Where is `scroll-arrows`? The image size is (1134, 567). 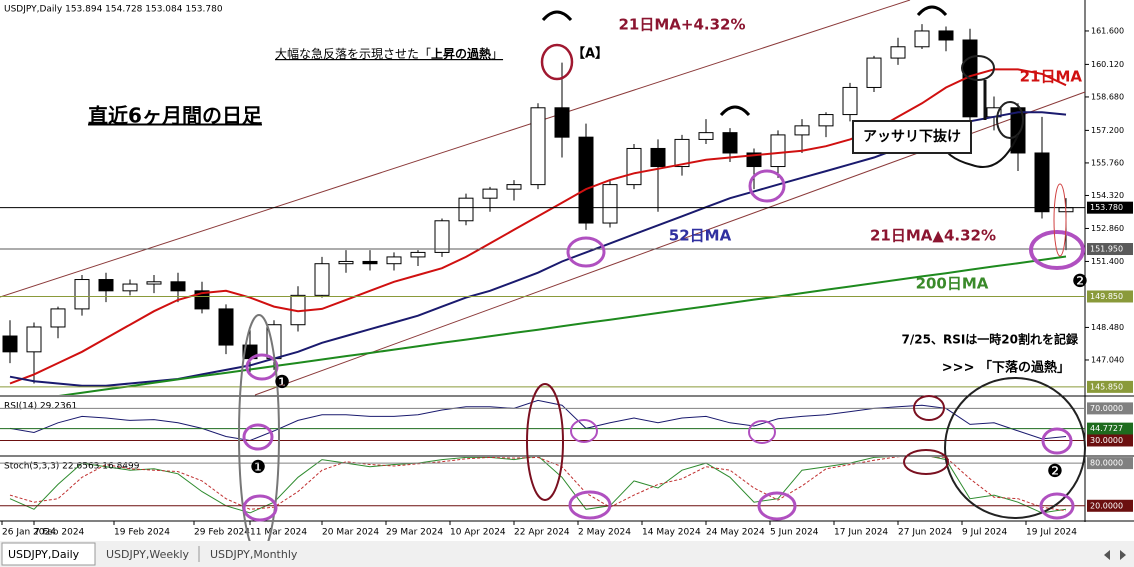 scroll-arrows is located at coordinates (1115, 555).